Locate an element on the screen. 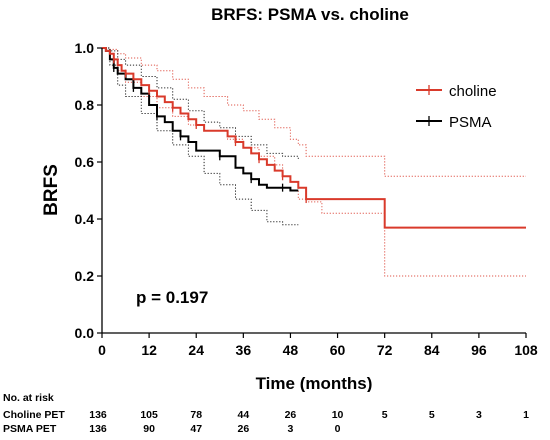 The image size is (550, 440). risk-value: 10 is located at coordinates (337, 415).